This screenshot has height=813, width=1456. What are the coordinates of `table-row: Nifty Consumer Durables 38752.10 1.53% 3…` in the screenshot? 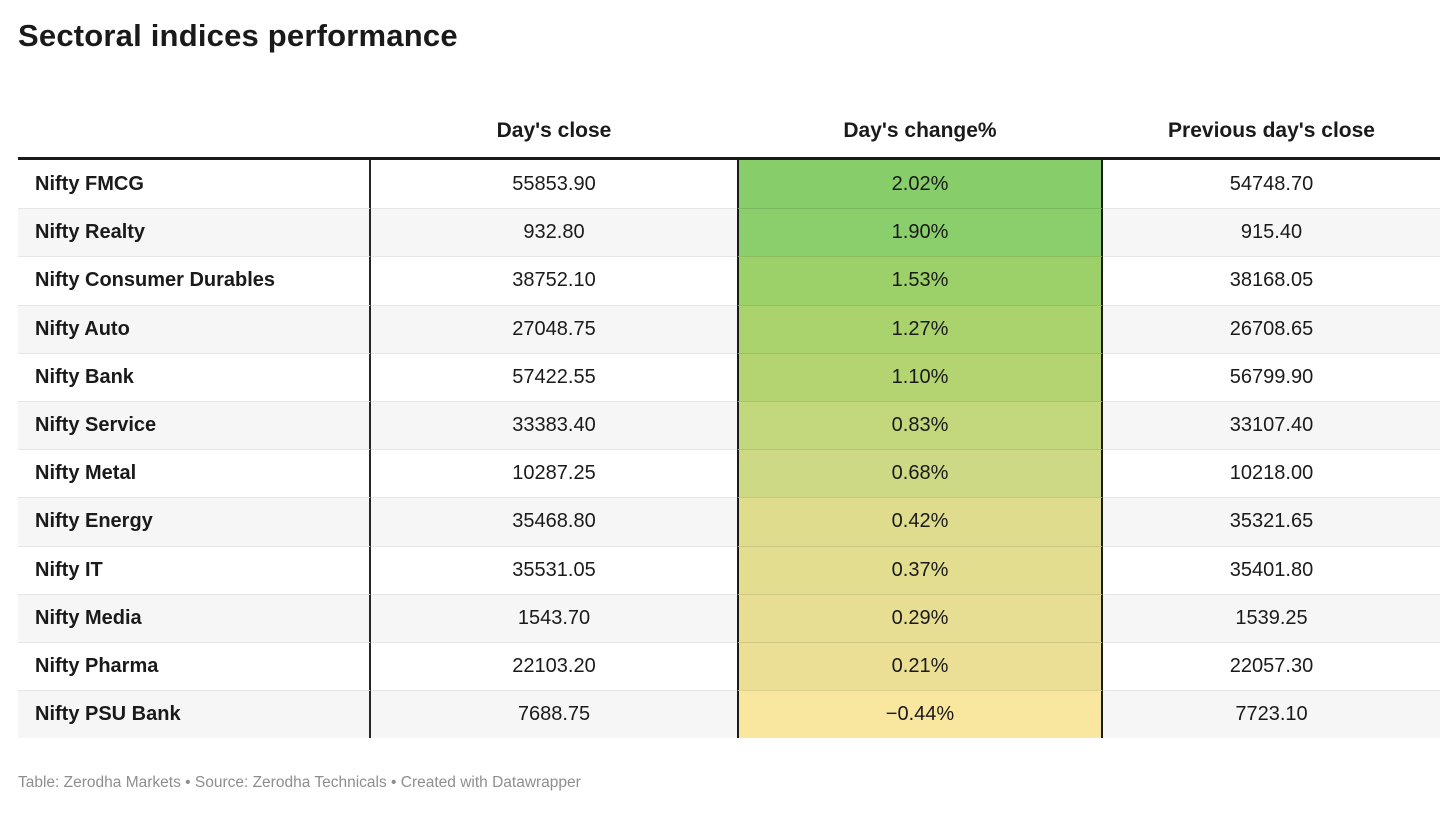 It's located at (729, 280).